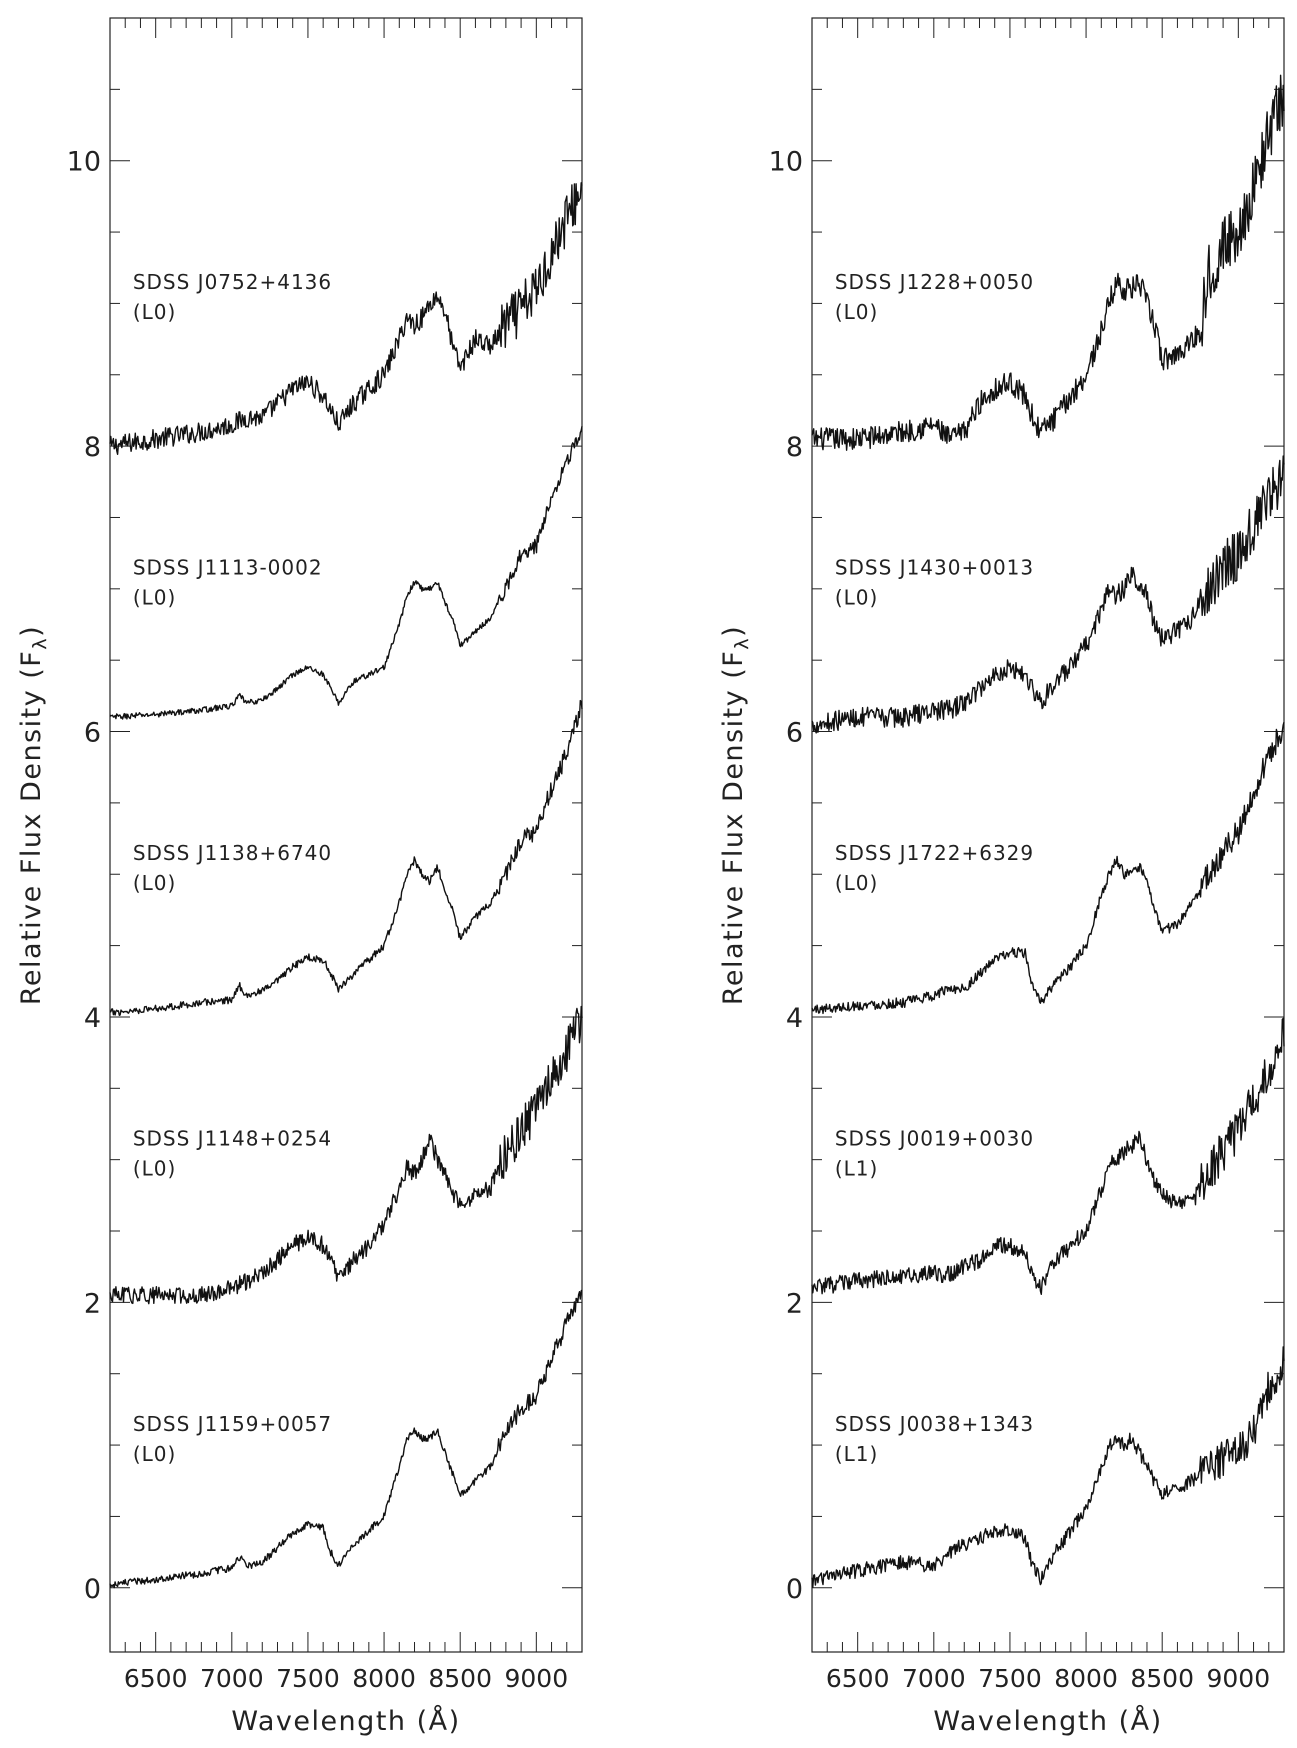 Image resolution: width=1297 pixels, height=1748 pixels. What do you see at coordinates (934, 1424) in the screenshot?
I see `series-name-label: SDSS J0038+1343` at bounding box center [934, 1424].